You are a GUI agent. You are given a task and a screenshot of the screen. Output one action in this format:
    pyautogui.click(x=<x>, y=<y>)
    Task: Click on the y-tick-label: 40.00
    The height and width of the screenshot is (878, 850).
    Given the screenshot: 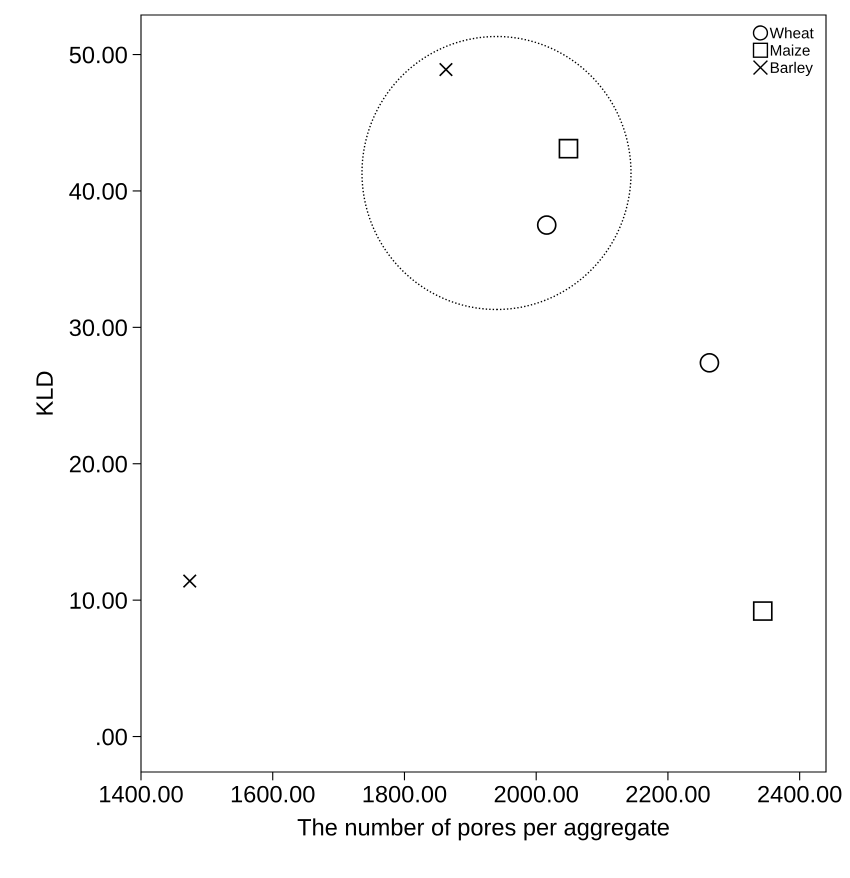 What is the action you would take?
    pyautogui.click(x=98, y=191)
    